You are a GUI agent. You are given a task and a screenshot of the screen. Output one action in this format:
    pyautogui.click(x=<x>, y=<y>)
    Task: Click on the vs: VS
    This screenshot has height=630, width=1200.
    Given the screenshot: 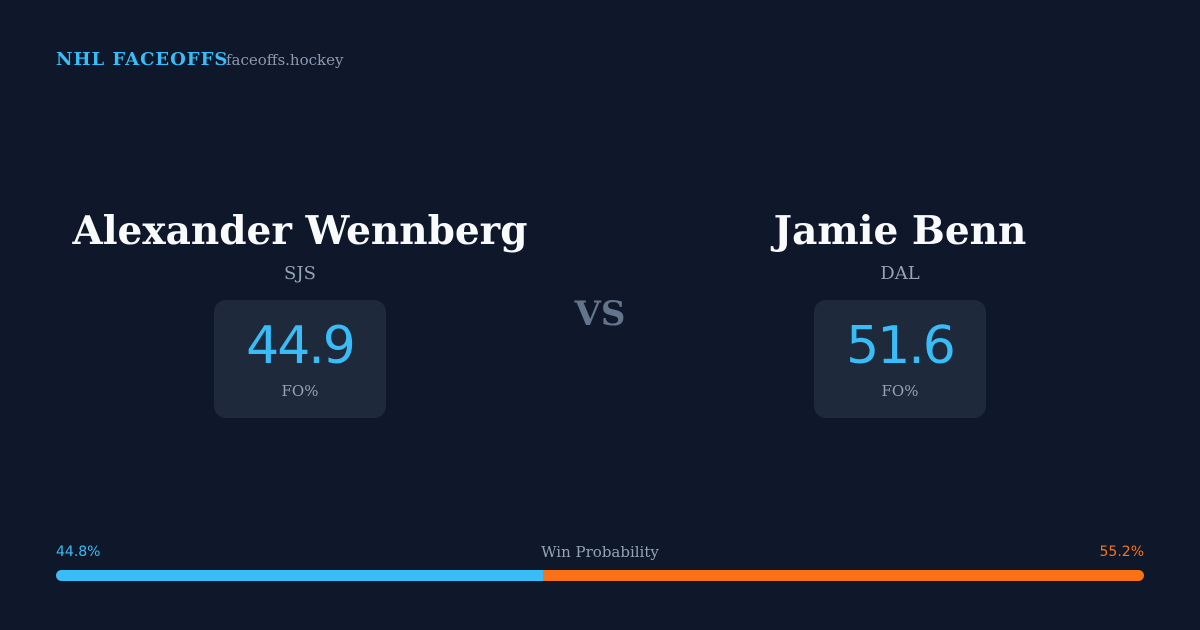 What is the action you would take?
    pyautogui.click(x=600, y=314)
    